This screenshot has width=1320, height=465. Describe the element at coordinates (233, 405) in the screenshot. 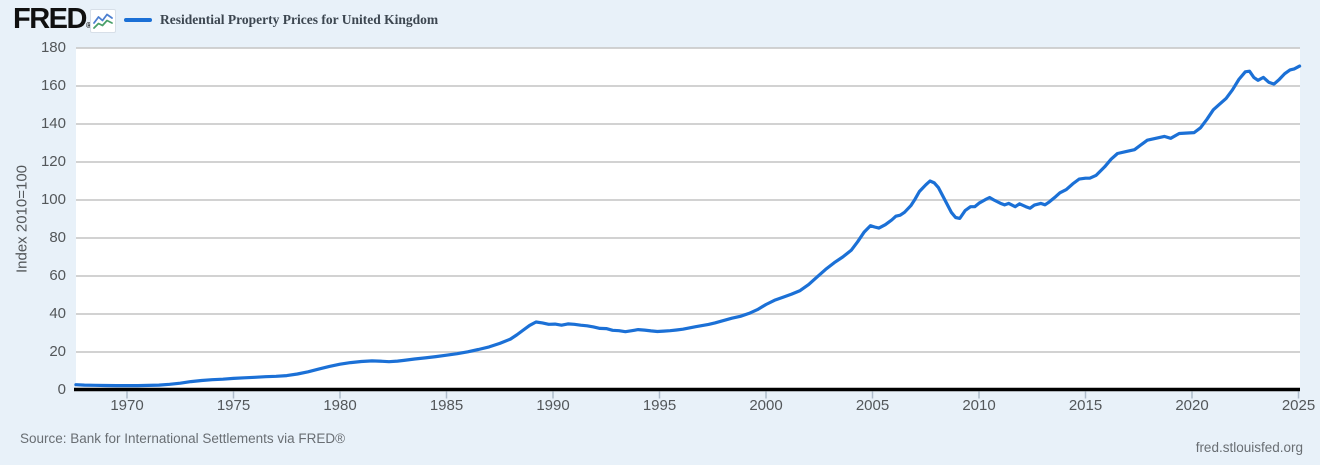

I see `x-axis-label: 1975` at that location.